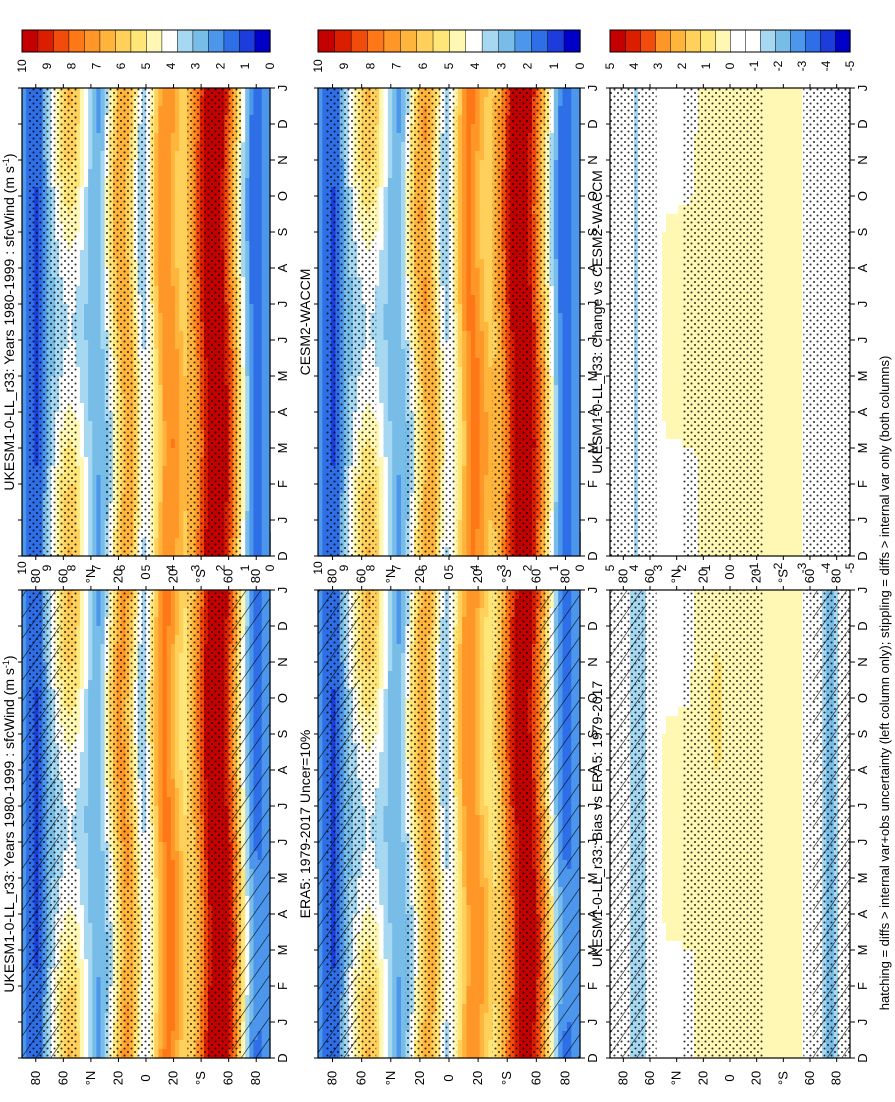 The image size is (895, 1102). I want to click on colorbar-label: 5, so click(146, 567).